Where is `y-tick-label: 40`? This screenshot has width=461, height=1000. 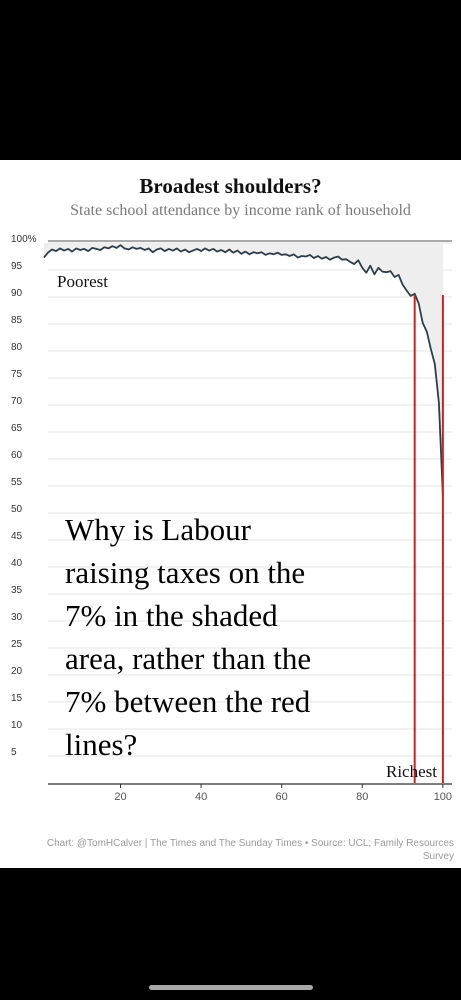
y-tick-label: 40 is located at coordinates (17, 563).